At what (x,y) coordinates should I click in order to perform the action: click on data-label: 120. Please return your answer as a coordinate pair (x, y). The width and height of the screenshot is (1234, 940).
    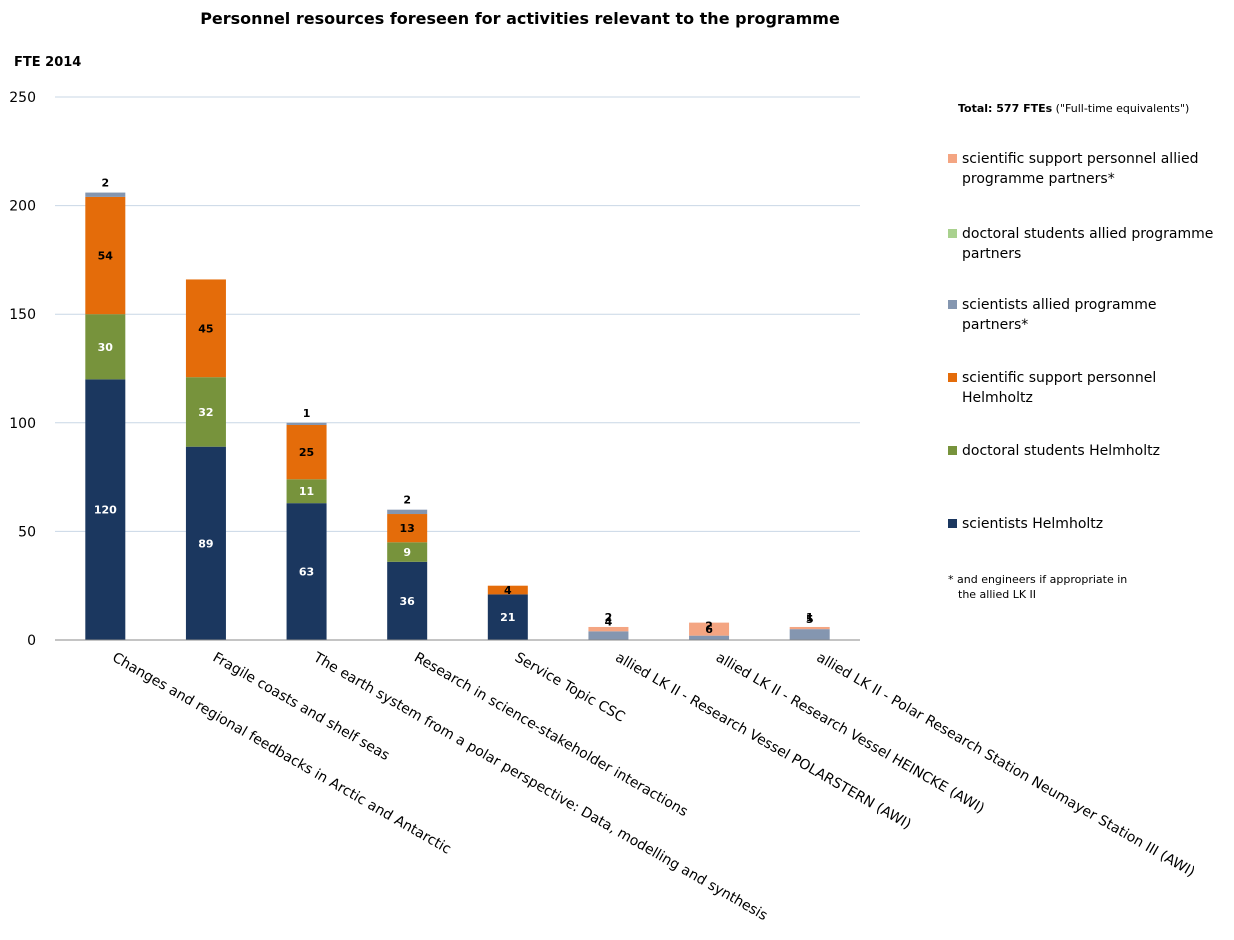
    Looking at the image, I should click on (105, 510).